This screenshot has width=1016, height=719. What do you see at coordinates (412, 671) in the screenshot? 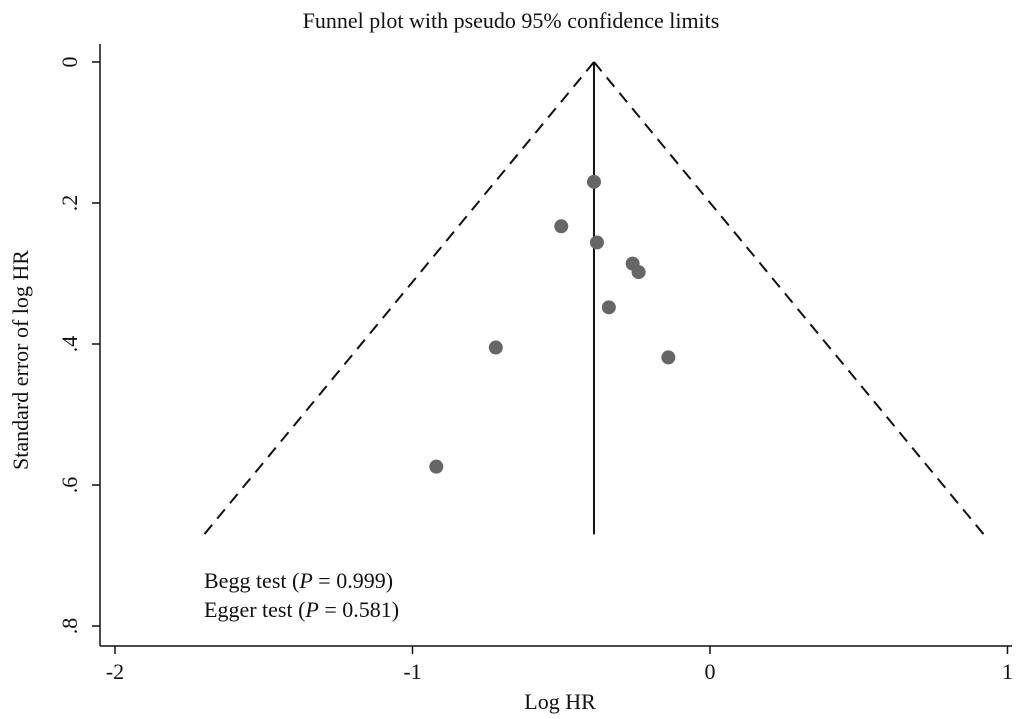
I see `x-tick-label-1: -1` at bounding box center [412, 671].